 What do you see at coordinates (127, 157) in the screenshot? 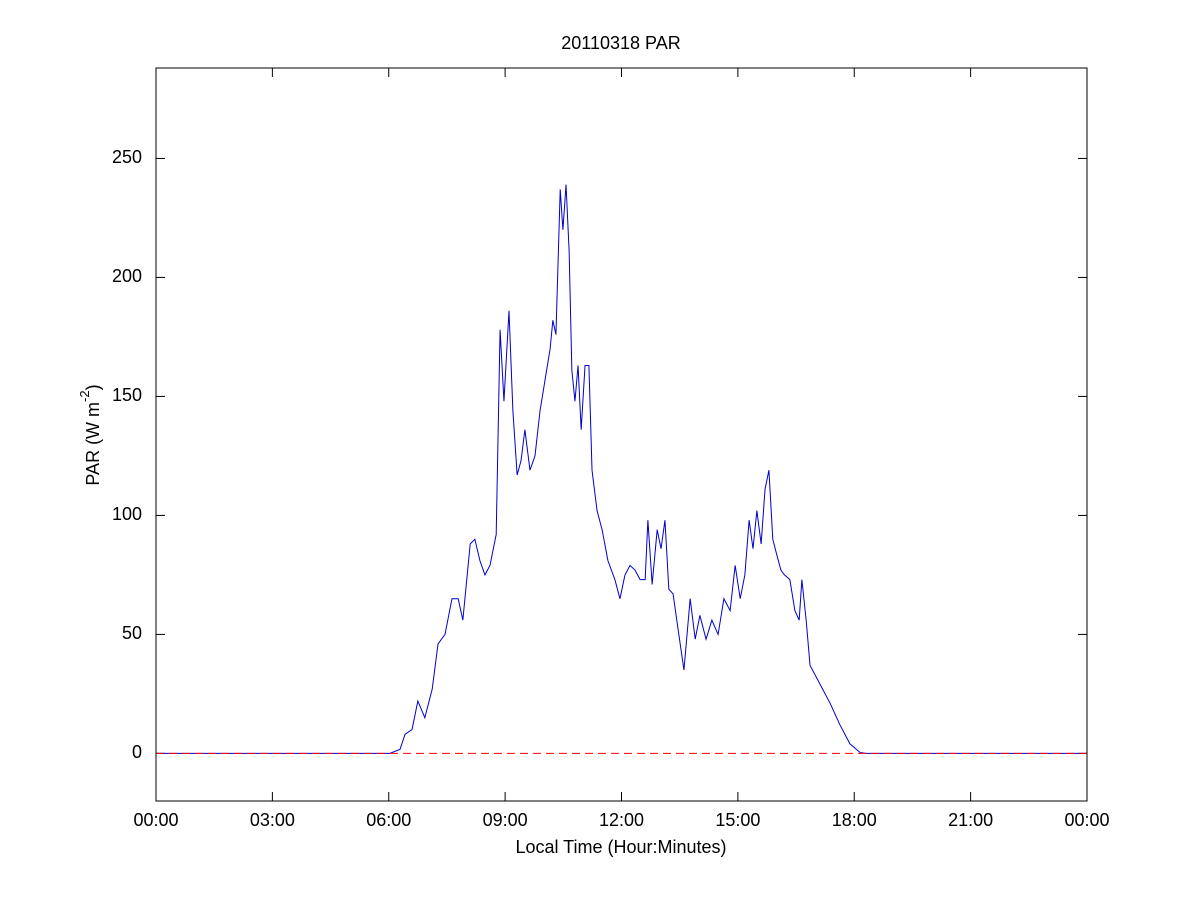
I see `y-tick-label: 250` at bounding box center [127, 157].